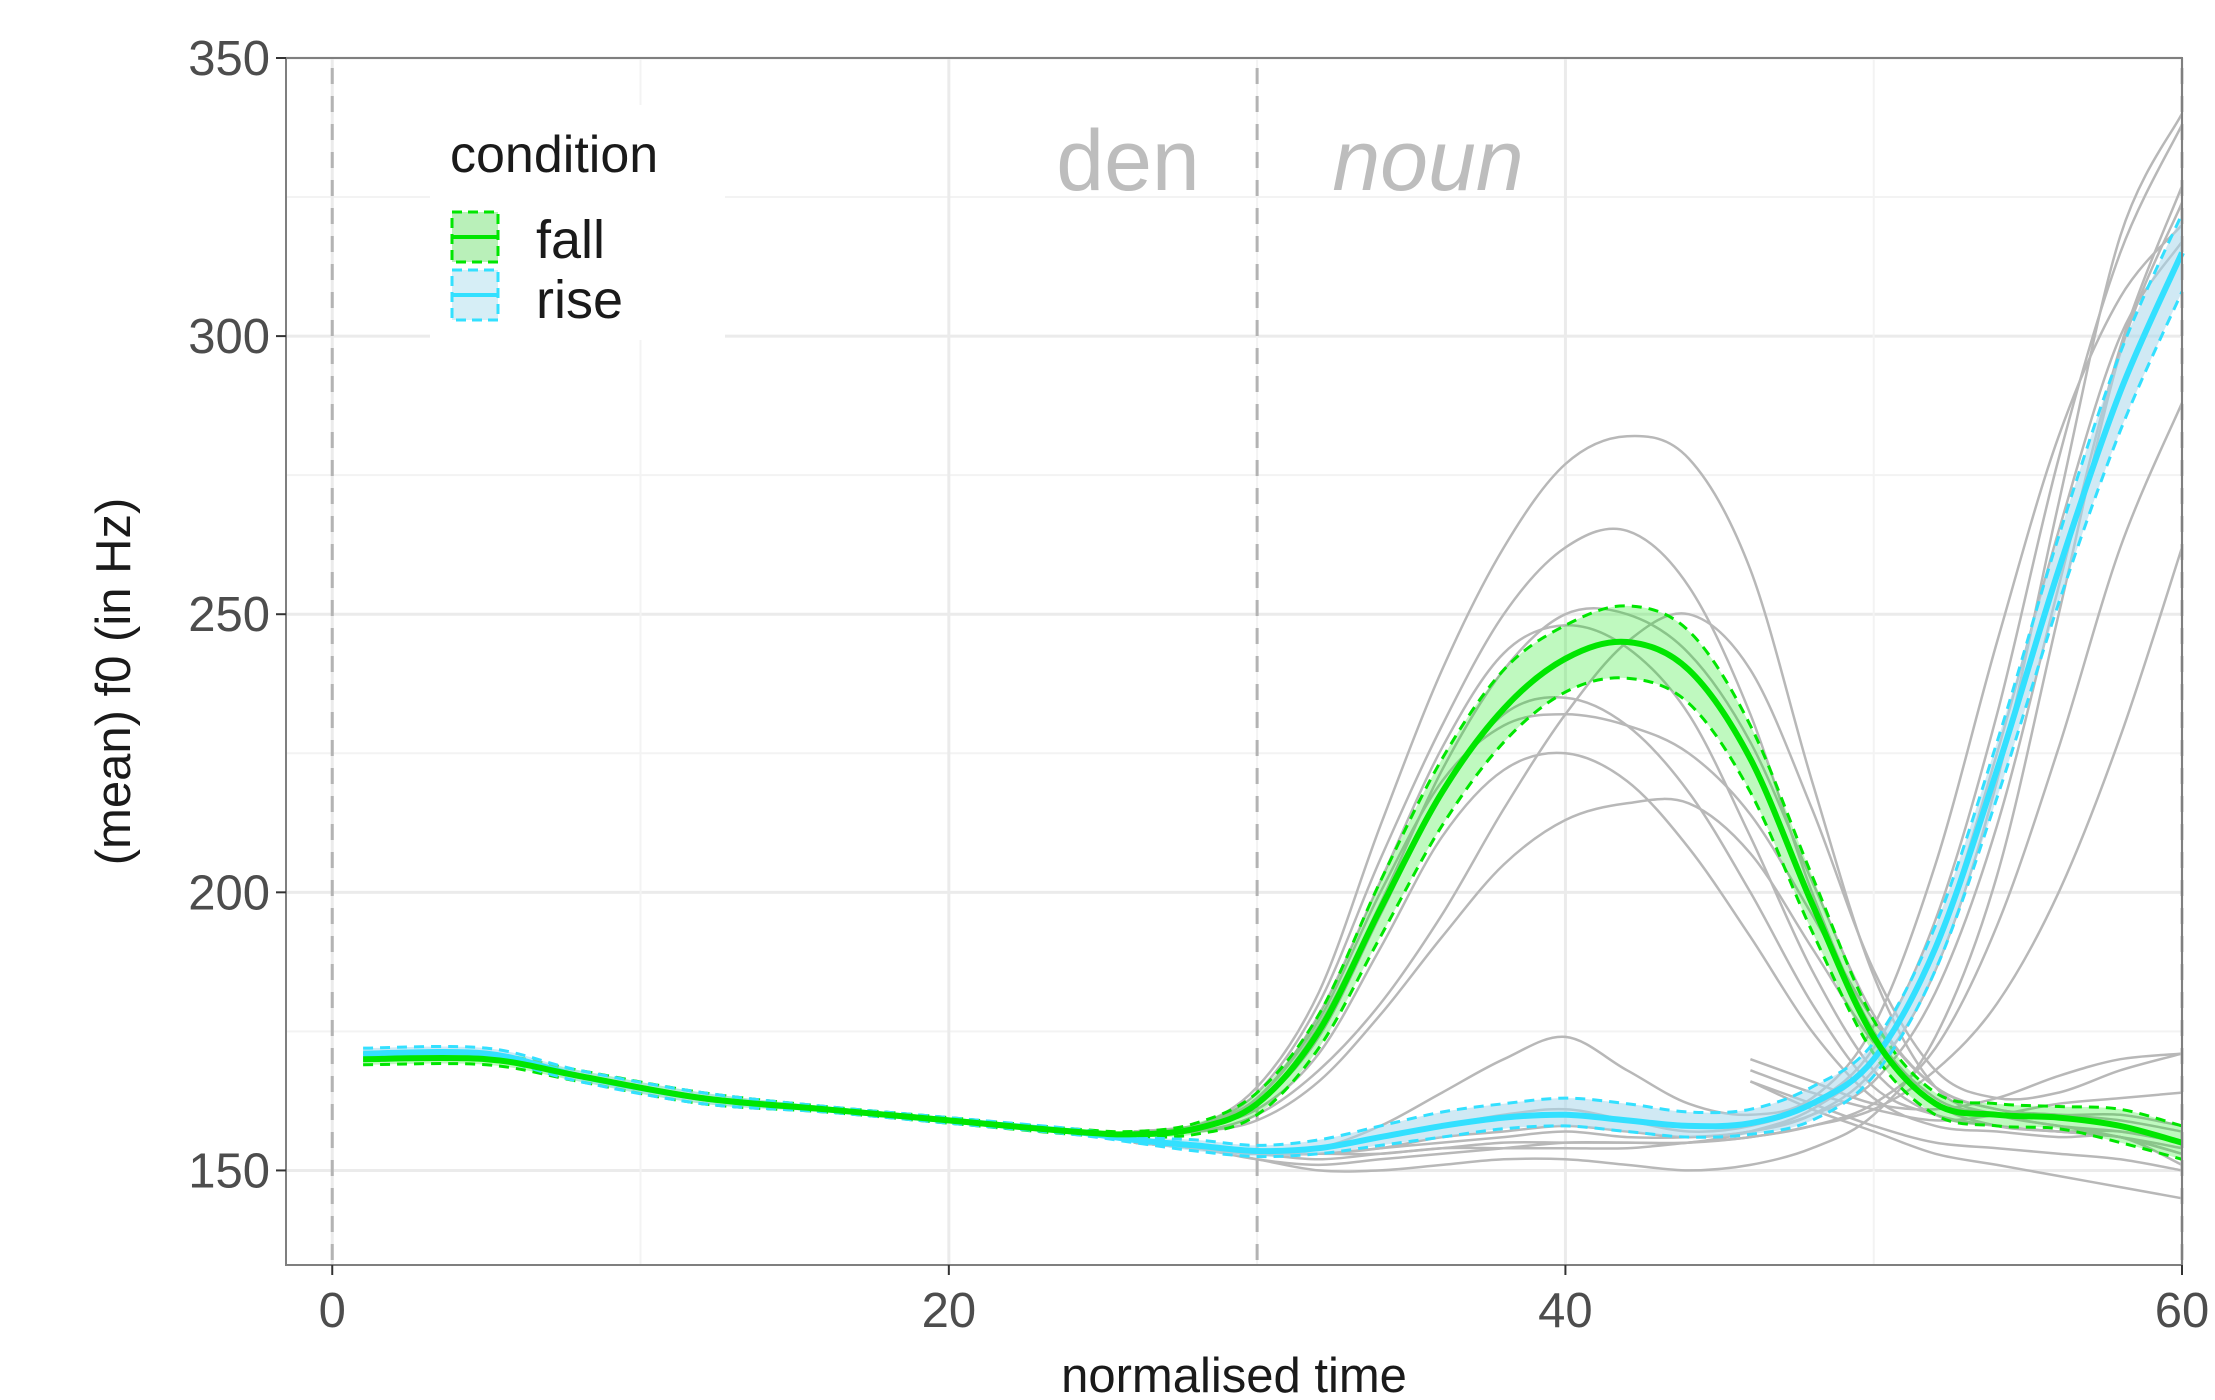 This screenshot has height=1400, width=2215. Describe the element at coordinates (229, 1171) in the screenshot. I see `y-tick-label: 150` at that location.